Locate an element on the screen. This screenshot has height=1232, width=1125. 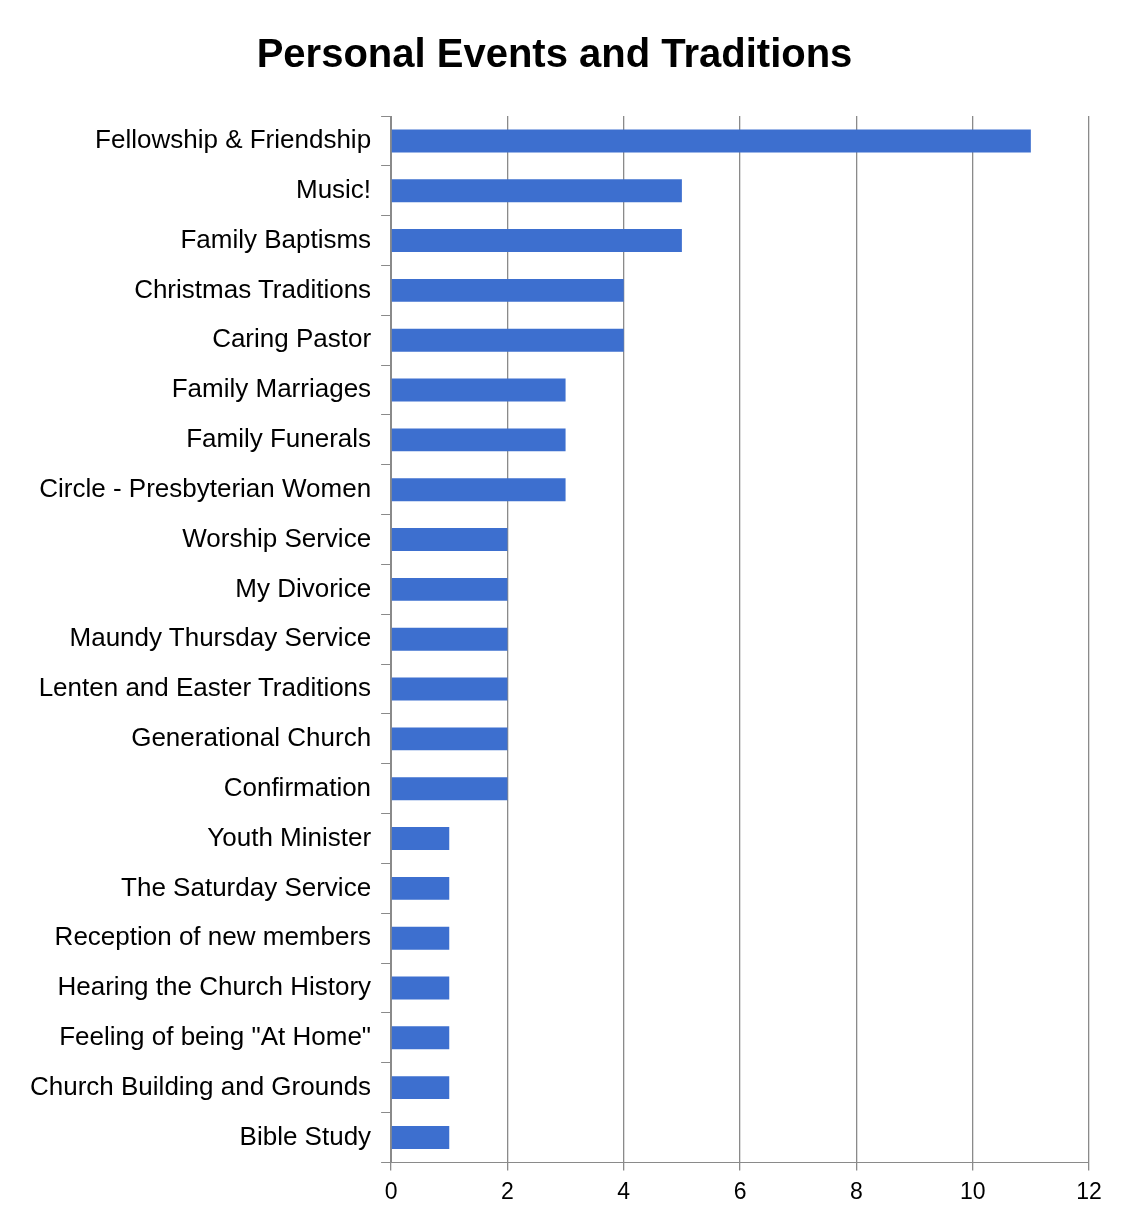
y-tick-label: Family Marriages is located at coordinates (271, 388).